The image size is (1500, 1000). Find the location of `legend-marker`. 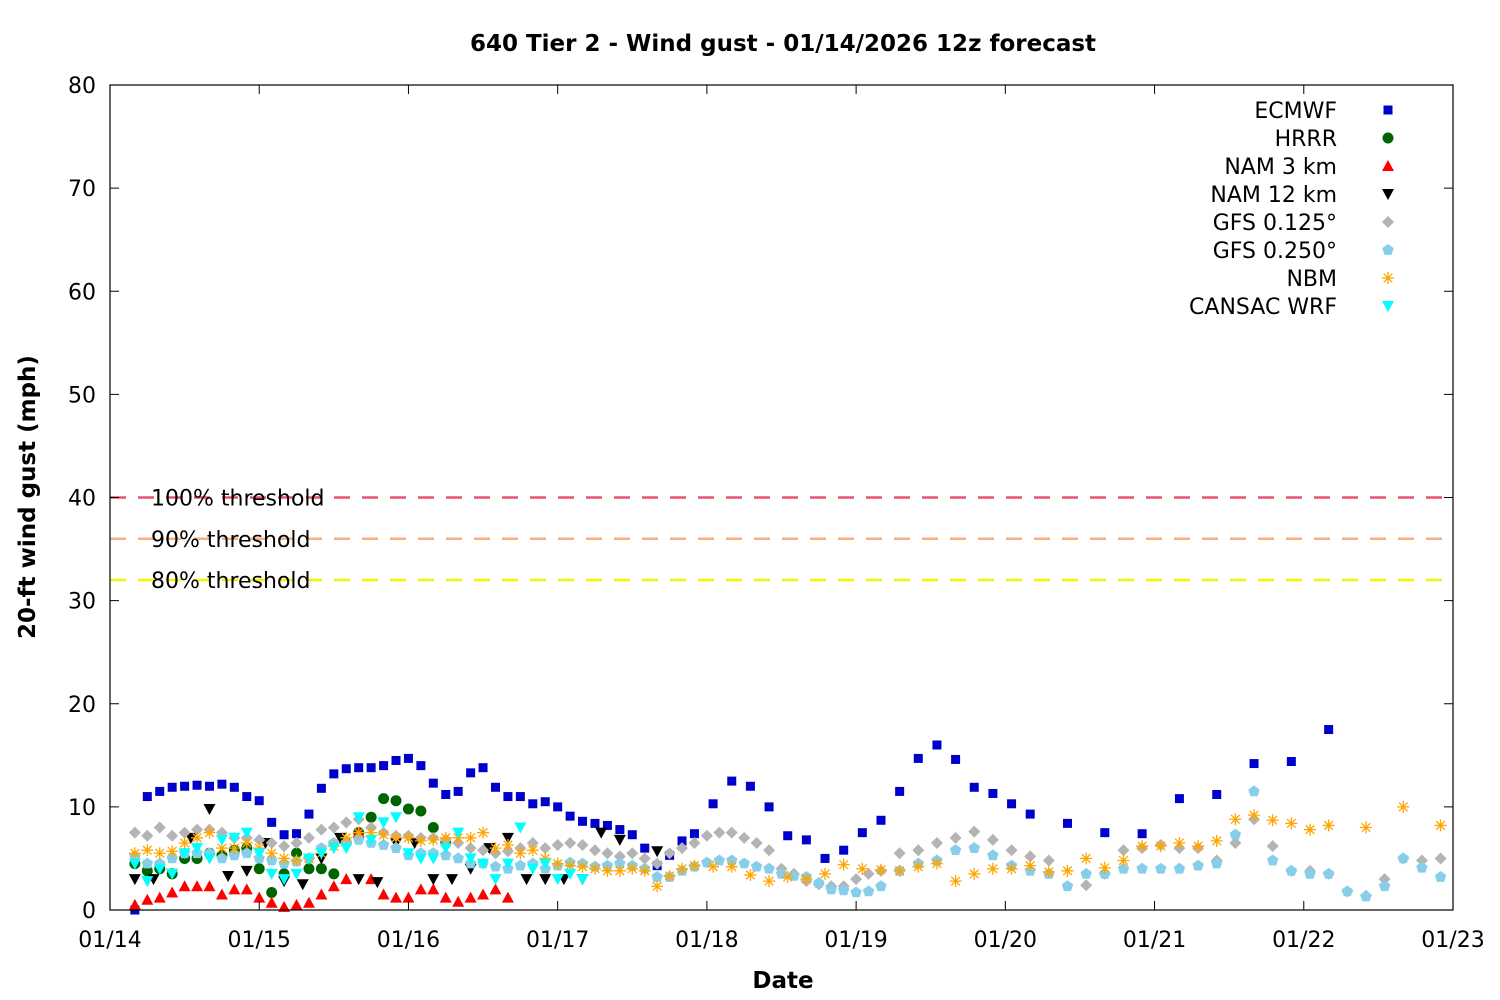

legend-marker is located at coordinates (1388, 249).